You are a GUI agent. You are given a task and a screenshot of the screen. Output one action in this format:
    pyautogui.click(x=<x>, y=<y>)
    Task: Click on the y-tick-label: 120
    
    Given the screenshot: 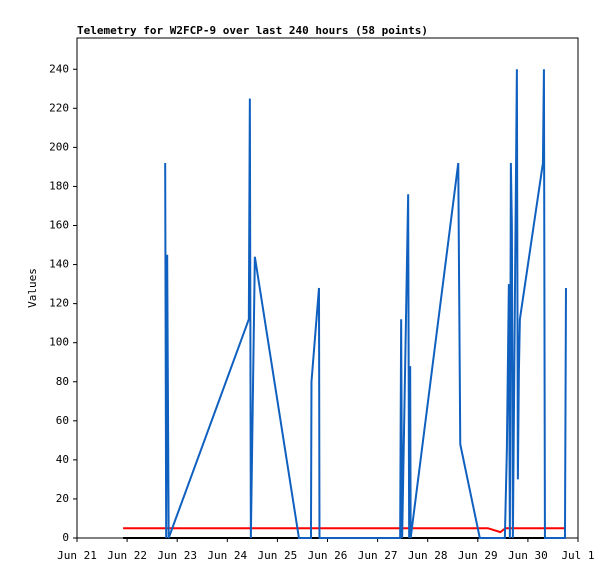 What is the action you would take?
    pyautogui.click(x=59, y=303)
    